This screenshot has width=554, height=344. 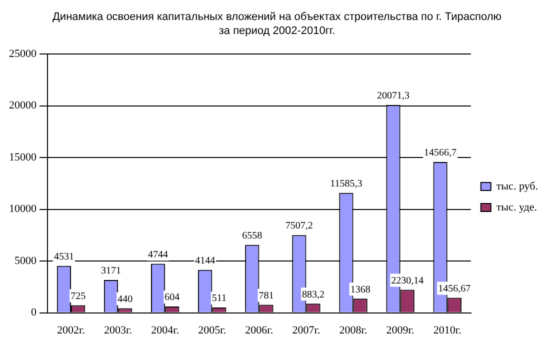 What do you see at coordinates (259, 330) in the screenshot?
I see `x-tick-label: 2006г.` at bounding box center [259, 330].